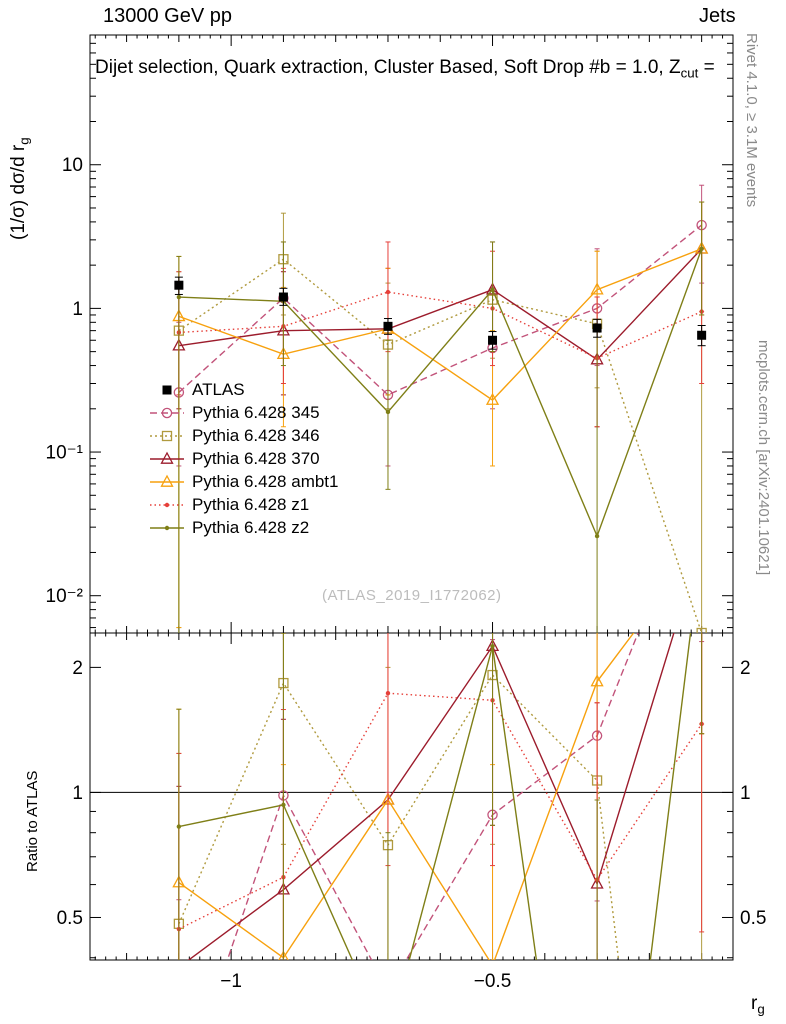 This screenshot has height=1024, width=786. Describe the element at coordinates (751, 120) in the screenshot. I see `rivet-version-note: Rivet 4.1.0, ≥ 3.1M events` at that location.